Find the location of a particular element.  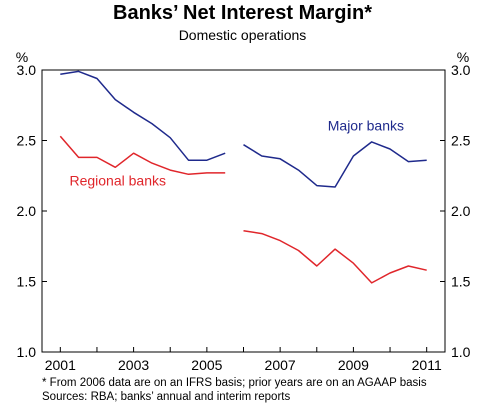

y-tick-label-left: 1.5 is located at coordinates (27, 282).